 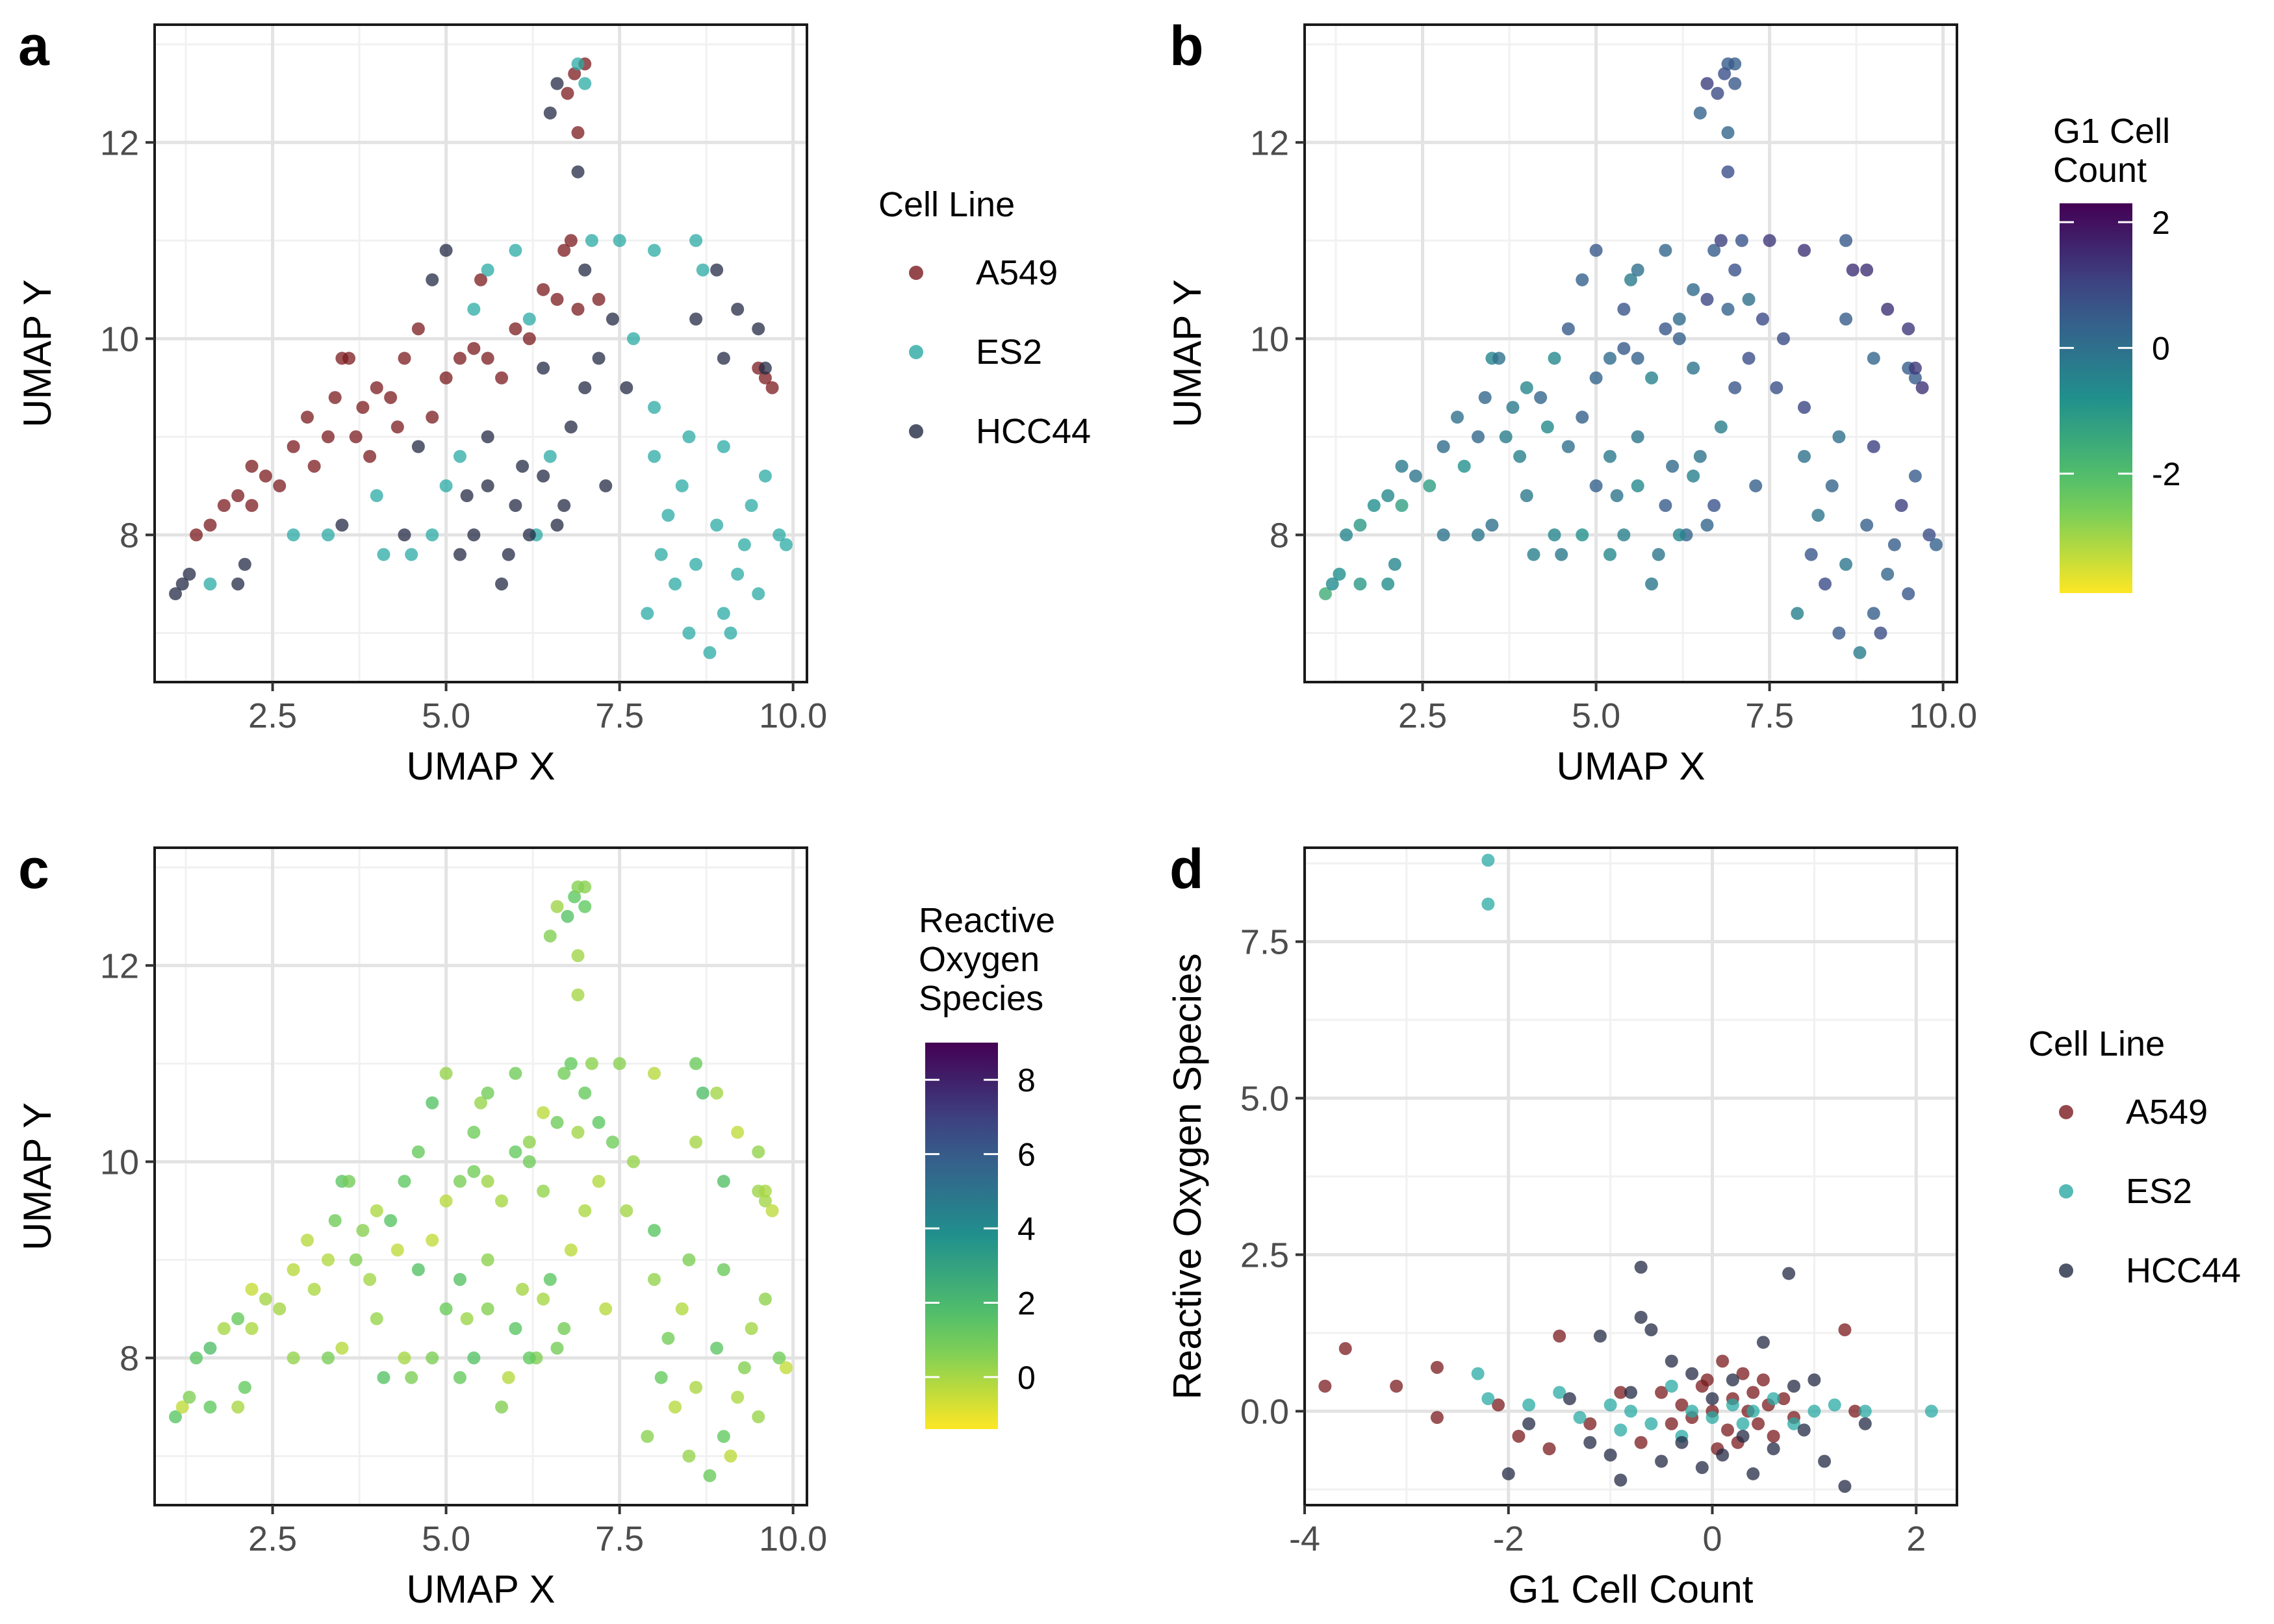 What do you see at coordinates (1422, 715) in the screenshot?
I see `x-tick-label: 2.5` at bounding box center [1422, 715].